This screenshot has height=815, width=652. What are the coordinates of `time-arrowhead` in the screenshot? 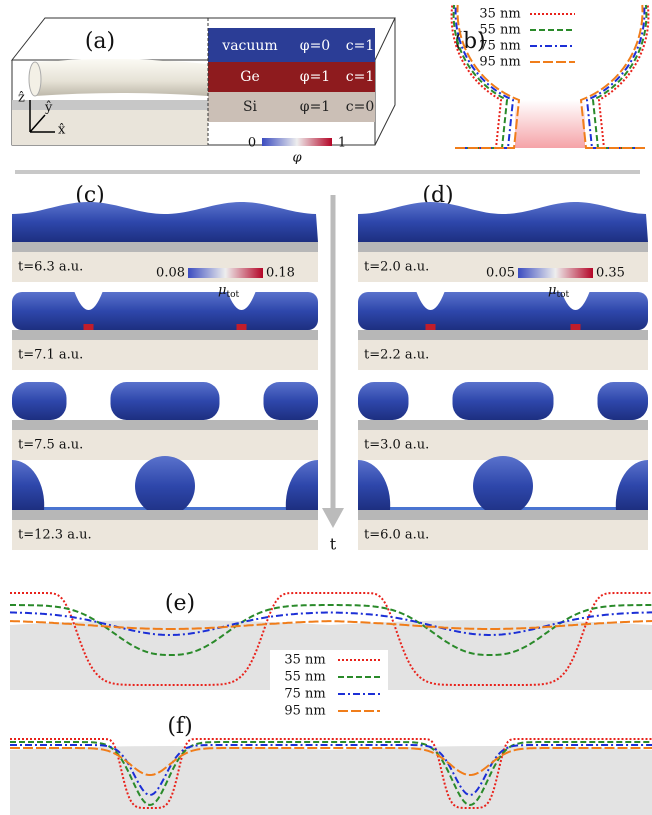 It's located at (333, 518).